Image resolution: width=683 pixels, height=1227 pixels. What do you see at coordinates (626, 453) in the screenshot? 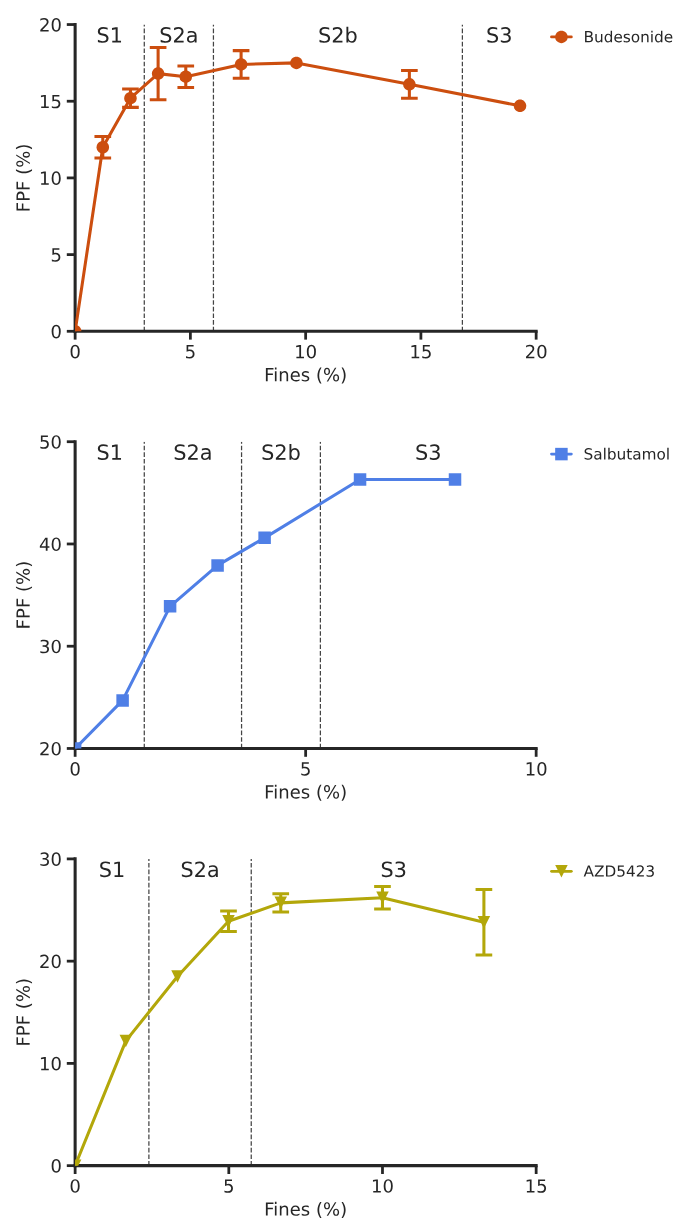
I see `legend-label: Salbutamol` at bounding box center [626, 453].